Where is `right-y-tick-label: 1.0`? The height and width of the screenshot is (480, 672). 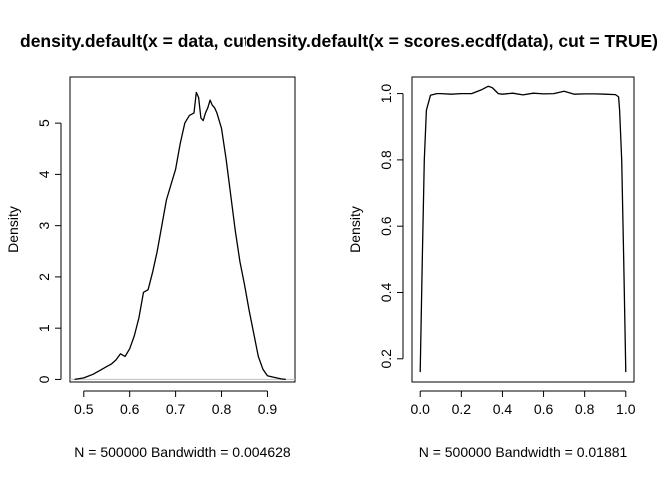
right-y-tick-label: 1.0 is located at coordinates (386, 94).